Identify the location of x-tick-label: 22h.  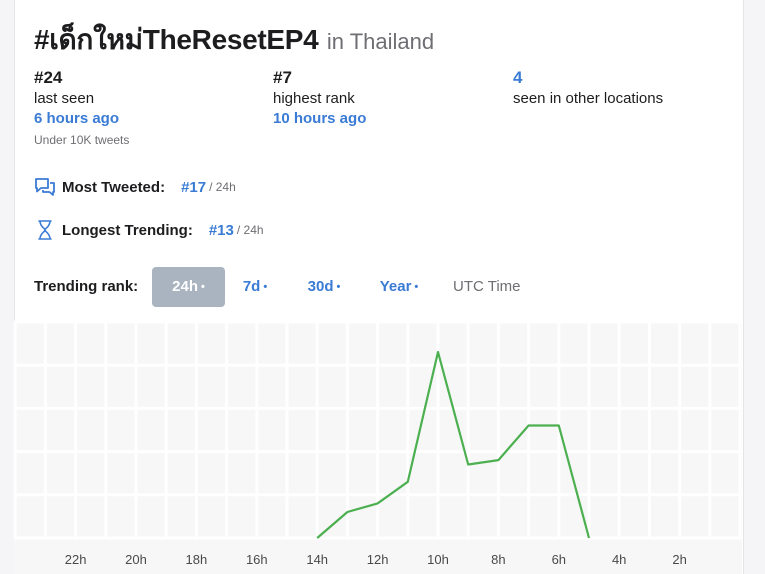
(76, 559).